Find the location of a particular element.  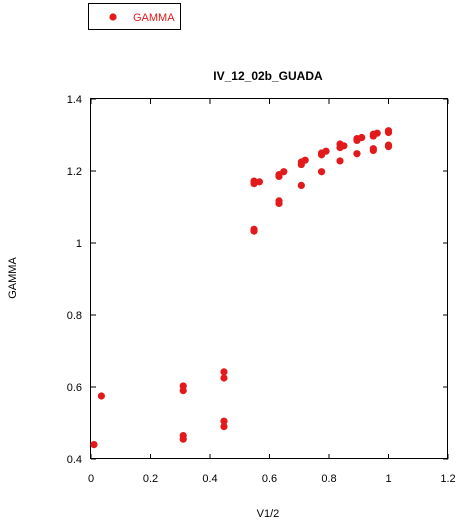

legend-marker is located at coordinates (113, 17).